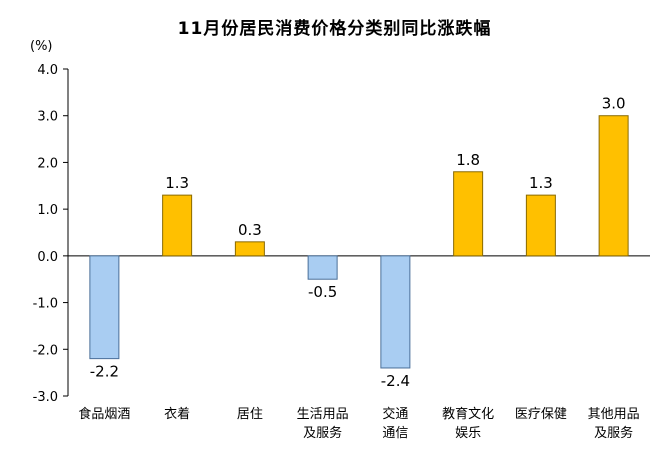 Image resolution: width=669 pixels, height=464 pixels. What do you see at coordinates (47, 210) in the screenshot?
I see `y-tick-label: 1.0` at bounding box center [47, 210].